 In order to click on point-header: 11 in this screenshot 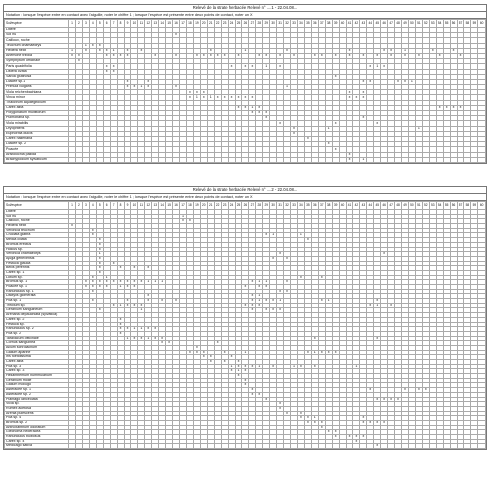, I will do `click(141, 23)`.